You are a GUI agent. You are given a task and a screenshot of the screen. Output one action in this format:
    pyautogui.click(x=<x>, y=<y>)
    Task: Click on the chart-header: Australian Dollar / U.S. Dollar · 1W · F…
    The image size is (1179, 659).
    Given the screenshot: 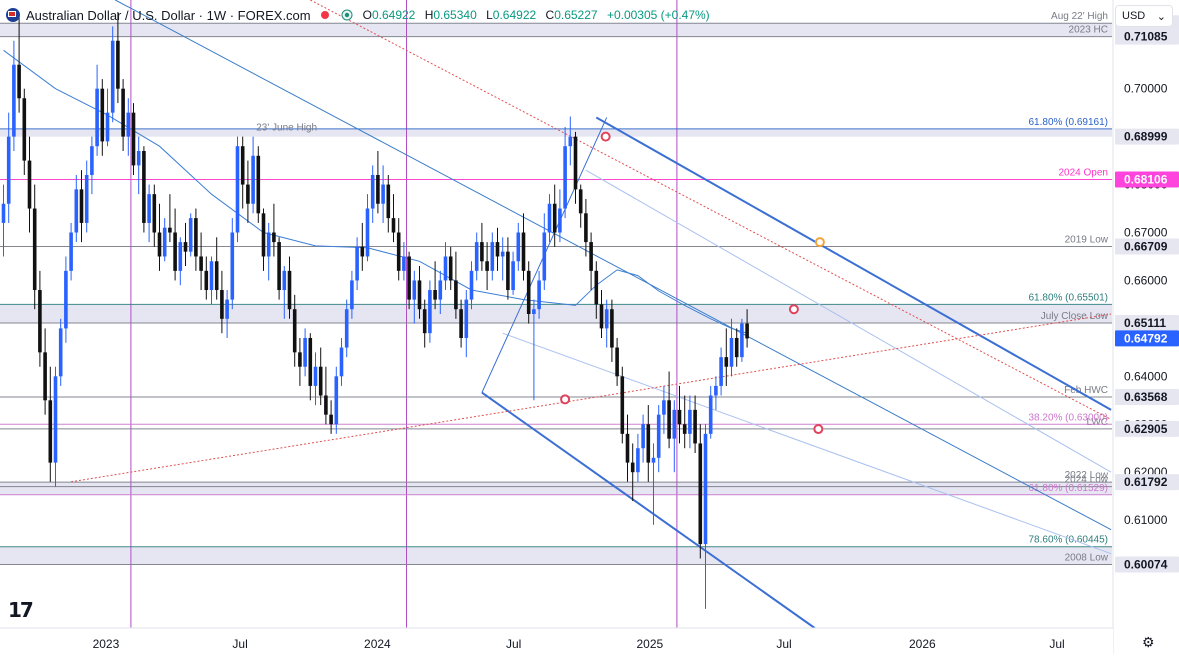 What is the action you would take?
    pyautogui.click(x=361, y=15)
    